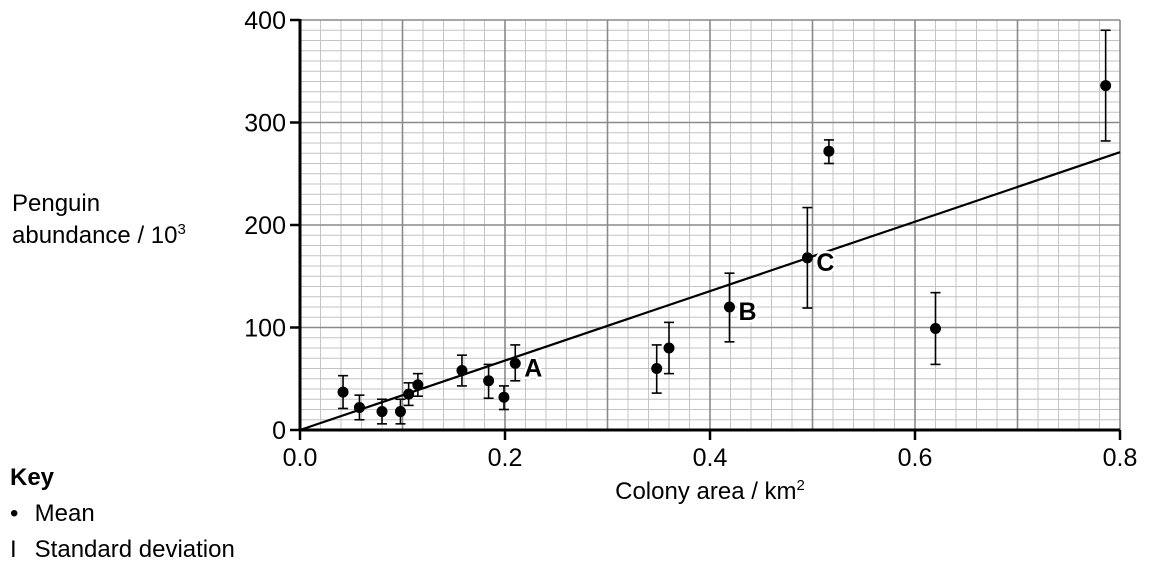 The width and height of the screenshot is (1156, 568). What do you see at coordinates (32, 477) in the screenshot?
I see `key-title: Key` at bounding box center [32, 477].